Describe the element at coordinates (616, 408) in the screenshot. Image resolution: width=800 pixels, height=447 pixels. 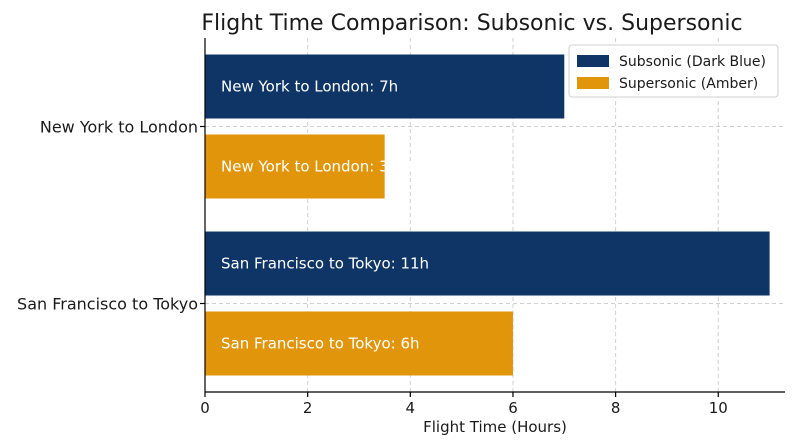
I see `x-tick-label: 8` at that location.